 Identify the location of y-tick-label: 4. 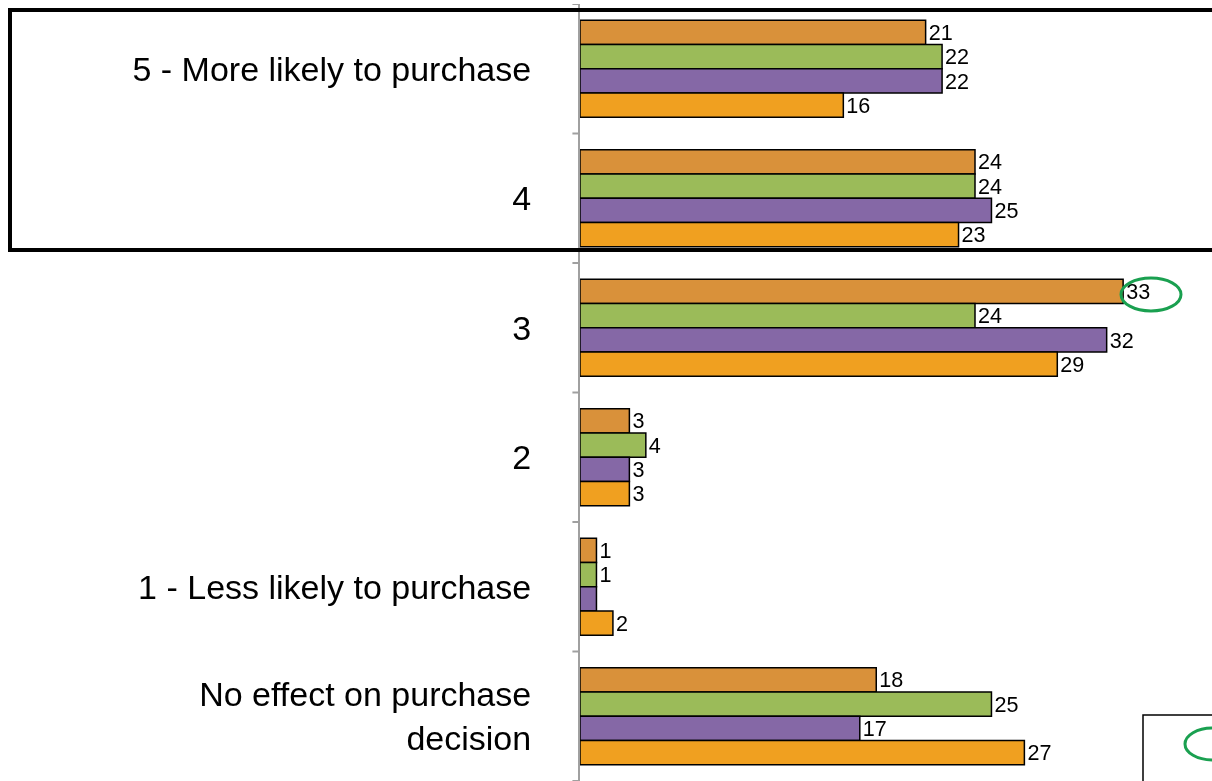
(522, 198).